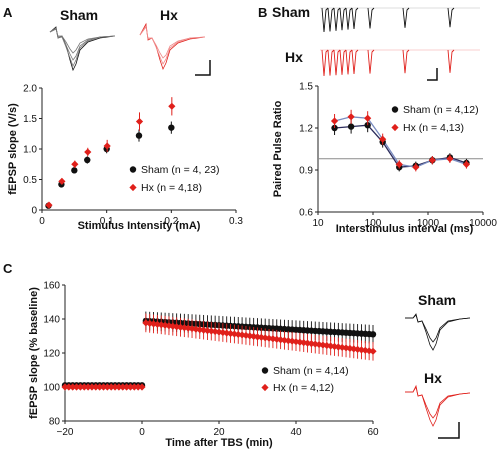 Image resolution: width=500 pixels, height=453 pixels. What do you see at coordinates (318, 223) in the screenshot?
I see `x-tick-label: 10` at bounding box center [318, 223].